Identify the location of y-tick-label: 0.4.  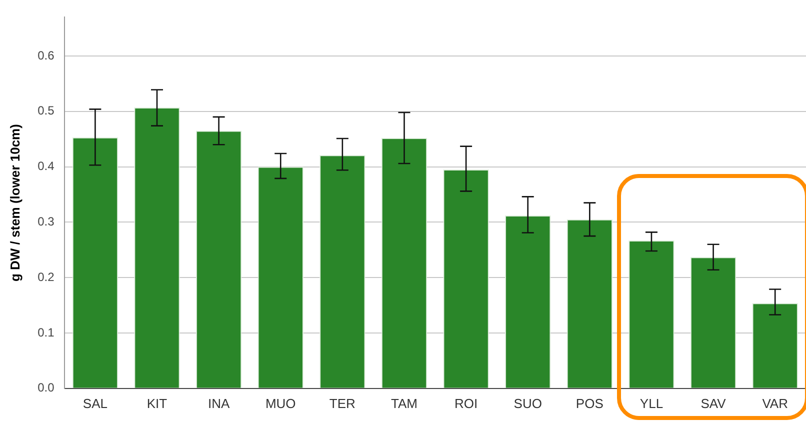
(46, 166).